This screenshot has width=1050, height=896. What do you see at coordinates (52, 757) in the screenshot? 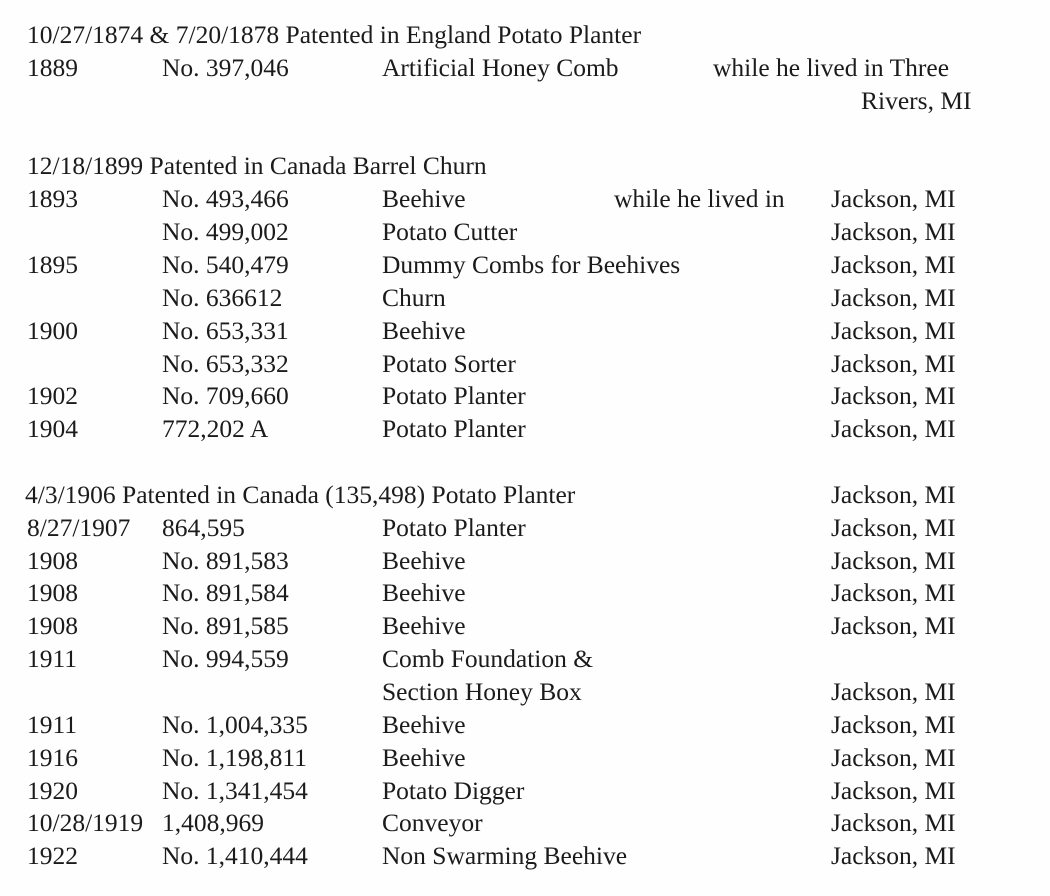
I see `year-cell: 1916` at bounding box center [52, 757].